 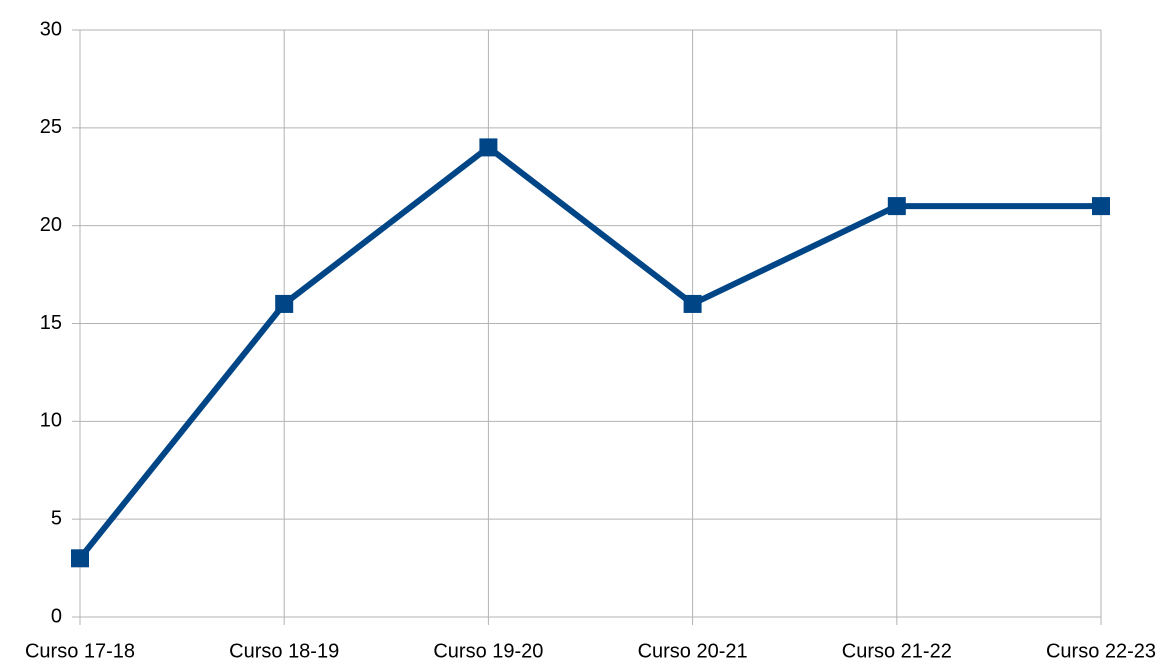 I want to click on y-tick-label: 25, so click(x=51, y=127).